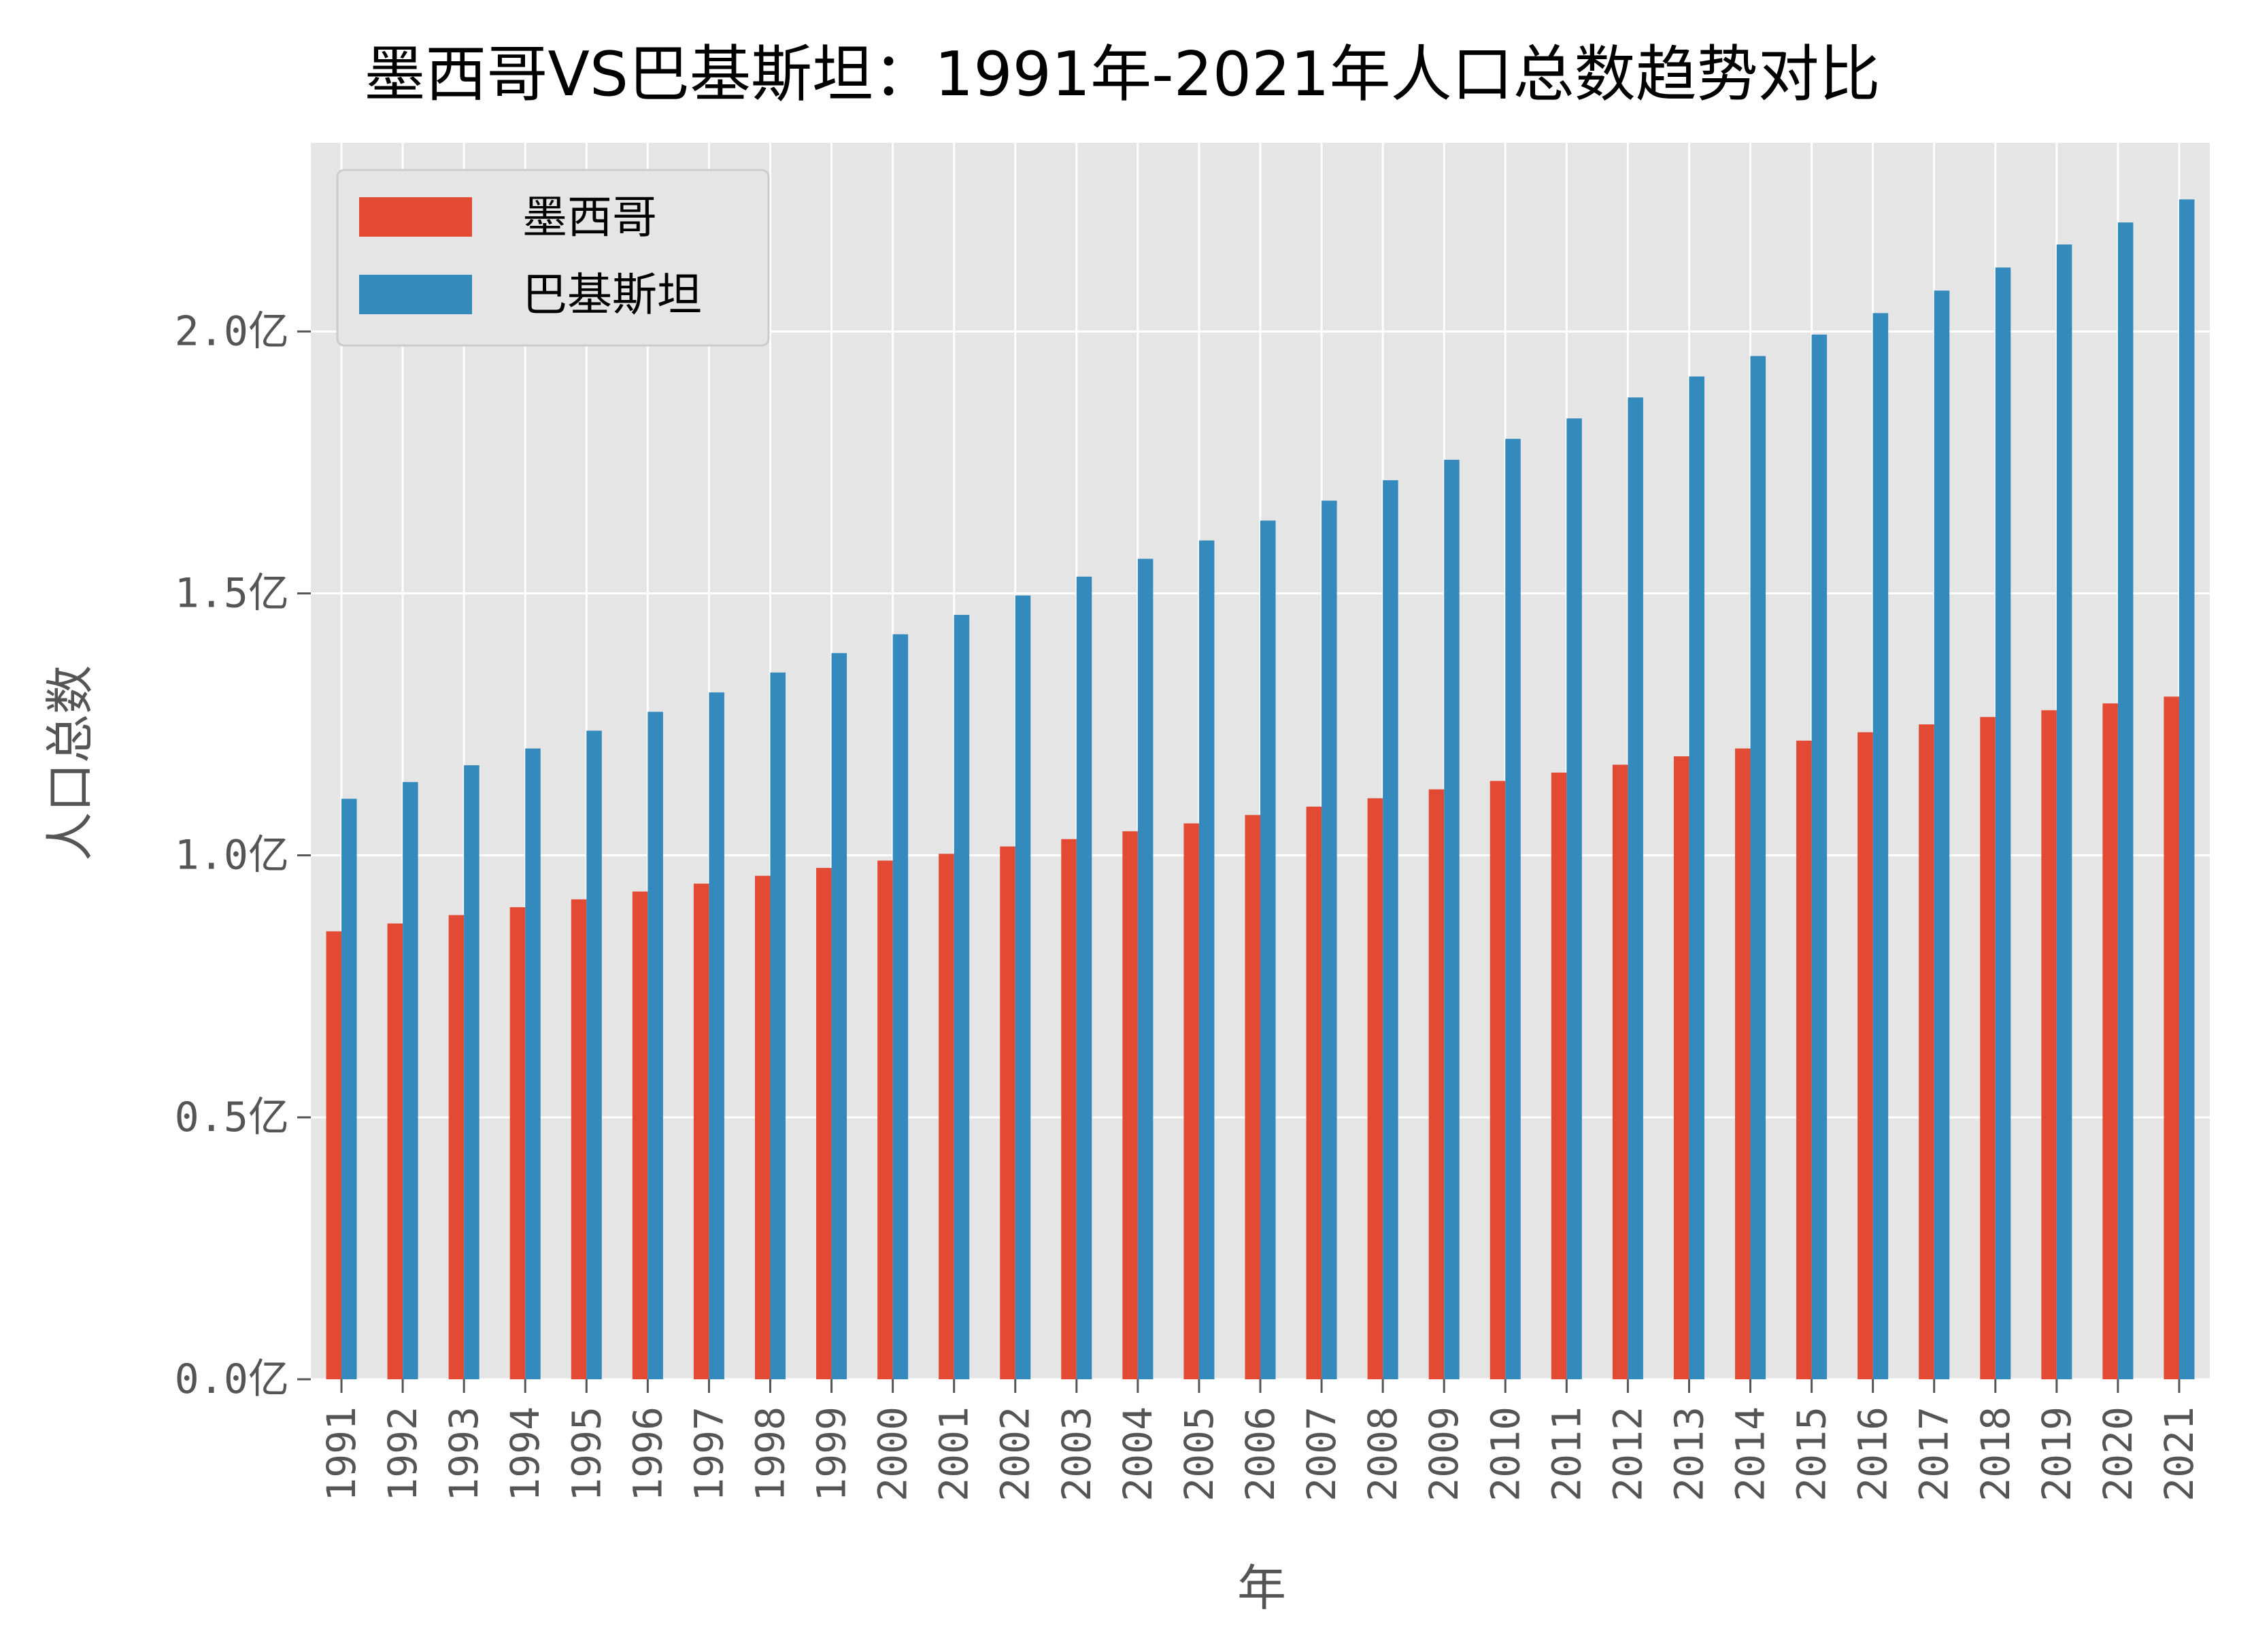 The height and width of the screenshot is (1652, 2254). I want to click on x-tick-label: 2004, so click(1138, 1454).